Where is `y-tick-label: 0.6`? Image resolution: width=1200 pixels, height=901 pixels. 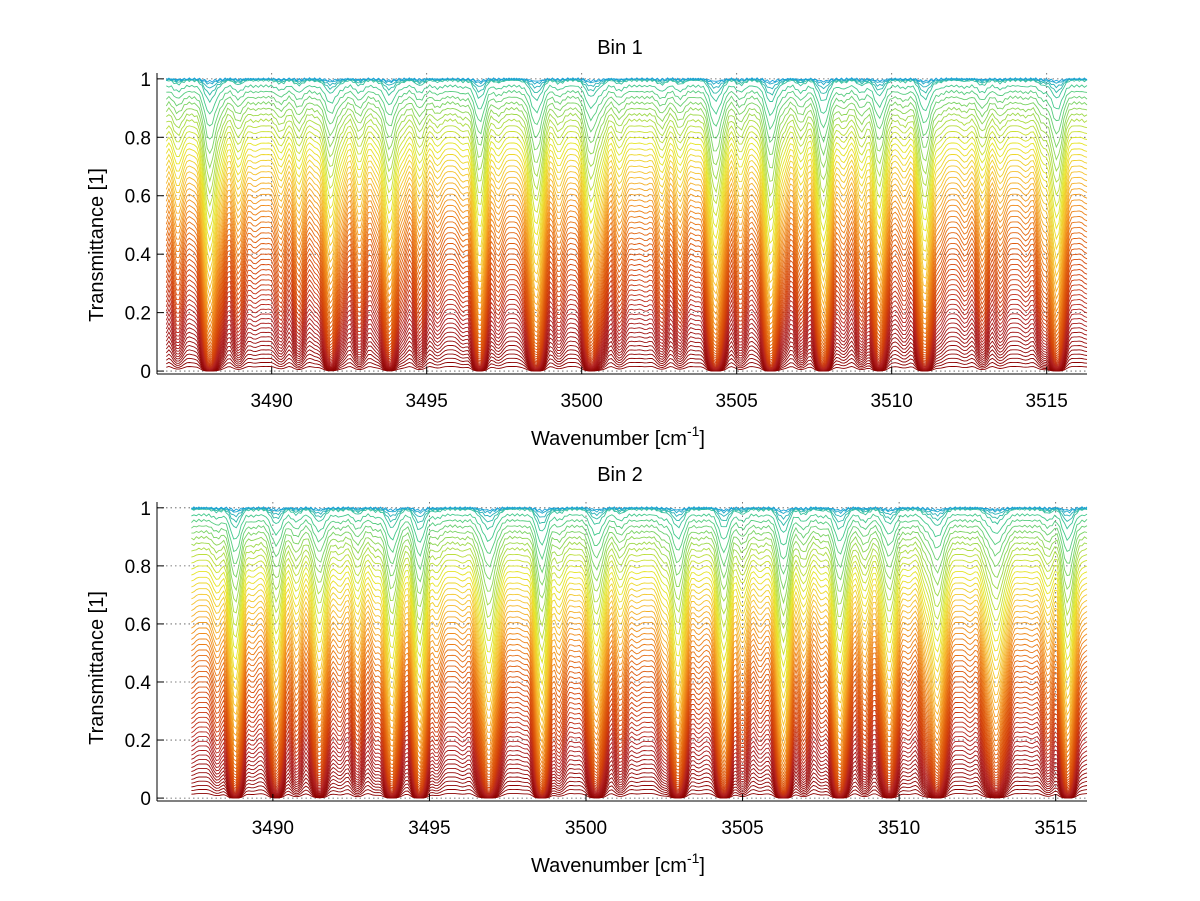 y-tick-label: 0.6 is located at coordinates (138, 625).